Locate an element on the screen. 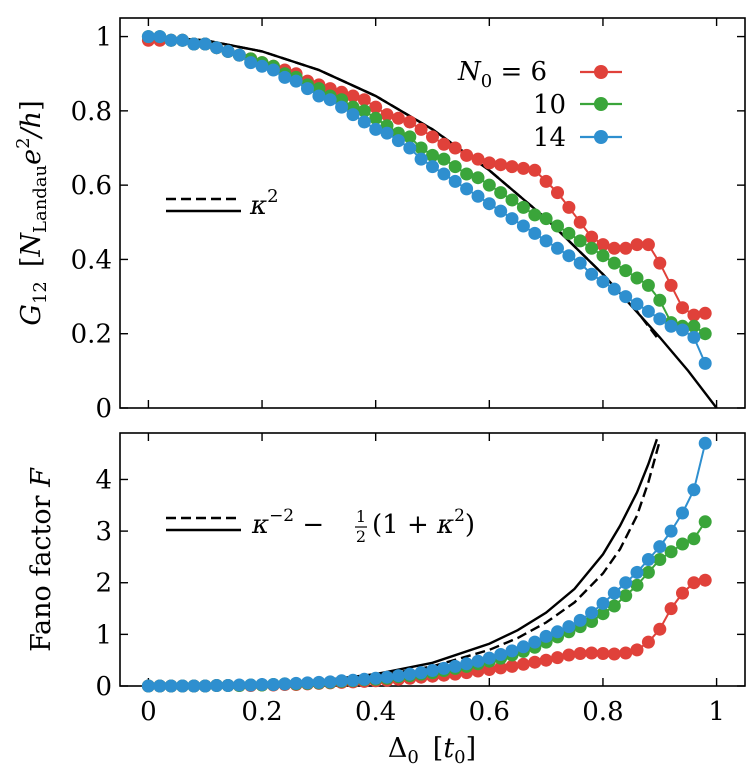 This screenshot has height=768, width=747. y-tick-label: 0.4 is located at coordinates (91, 260).